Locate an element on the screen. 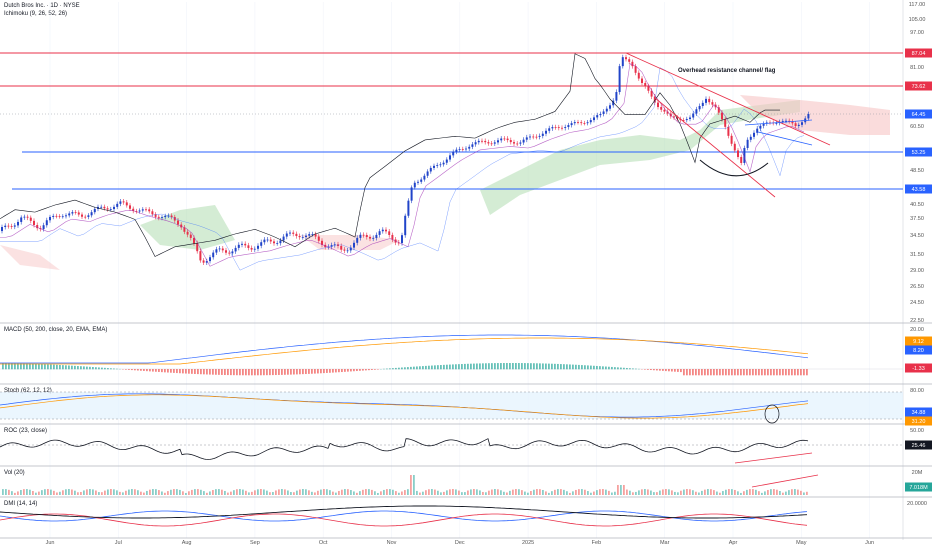  volume-trend-arrow is located at coordinates (785, 481).